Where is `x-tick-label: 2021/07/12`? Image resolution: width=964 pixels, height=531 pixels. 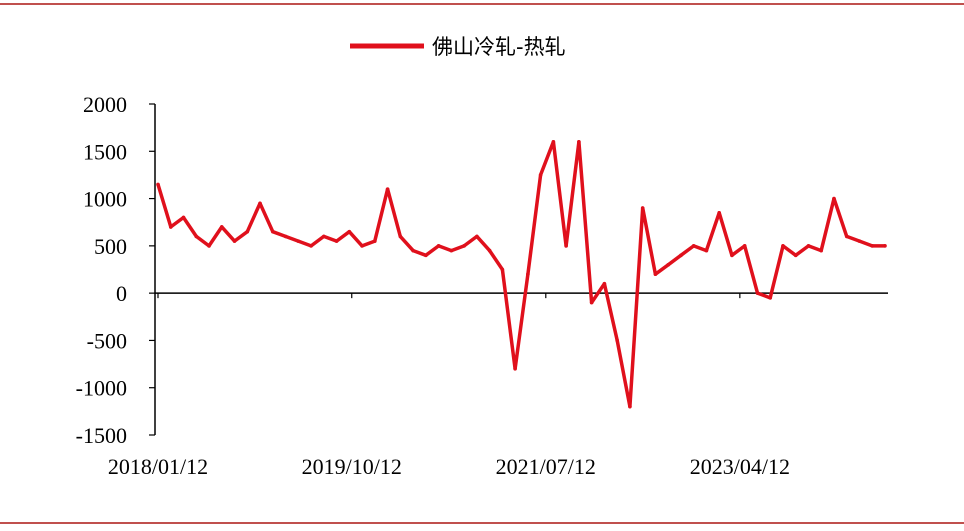
x-tick-label: 2021/07/12 is located at coordinates (546, 466).